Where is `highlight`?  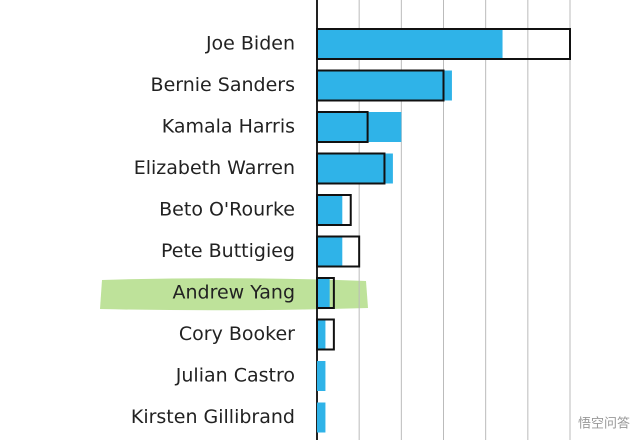
highlight is located at coordinates (234, 294).